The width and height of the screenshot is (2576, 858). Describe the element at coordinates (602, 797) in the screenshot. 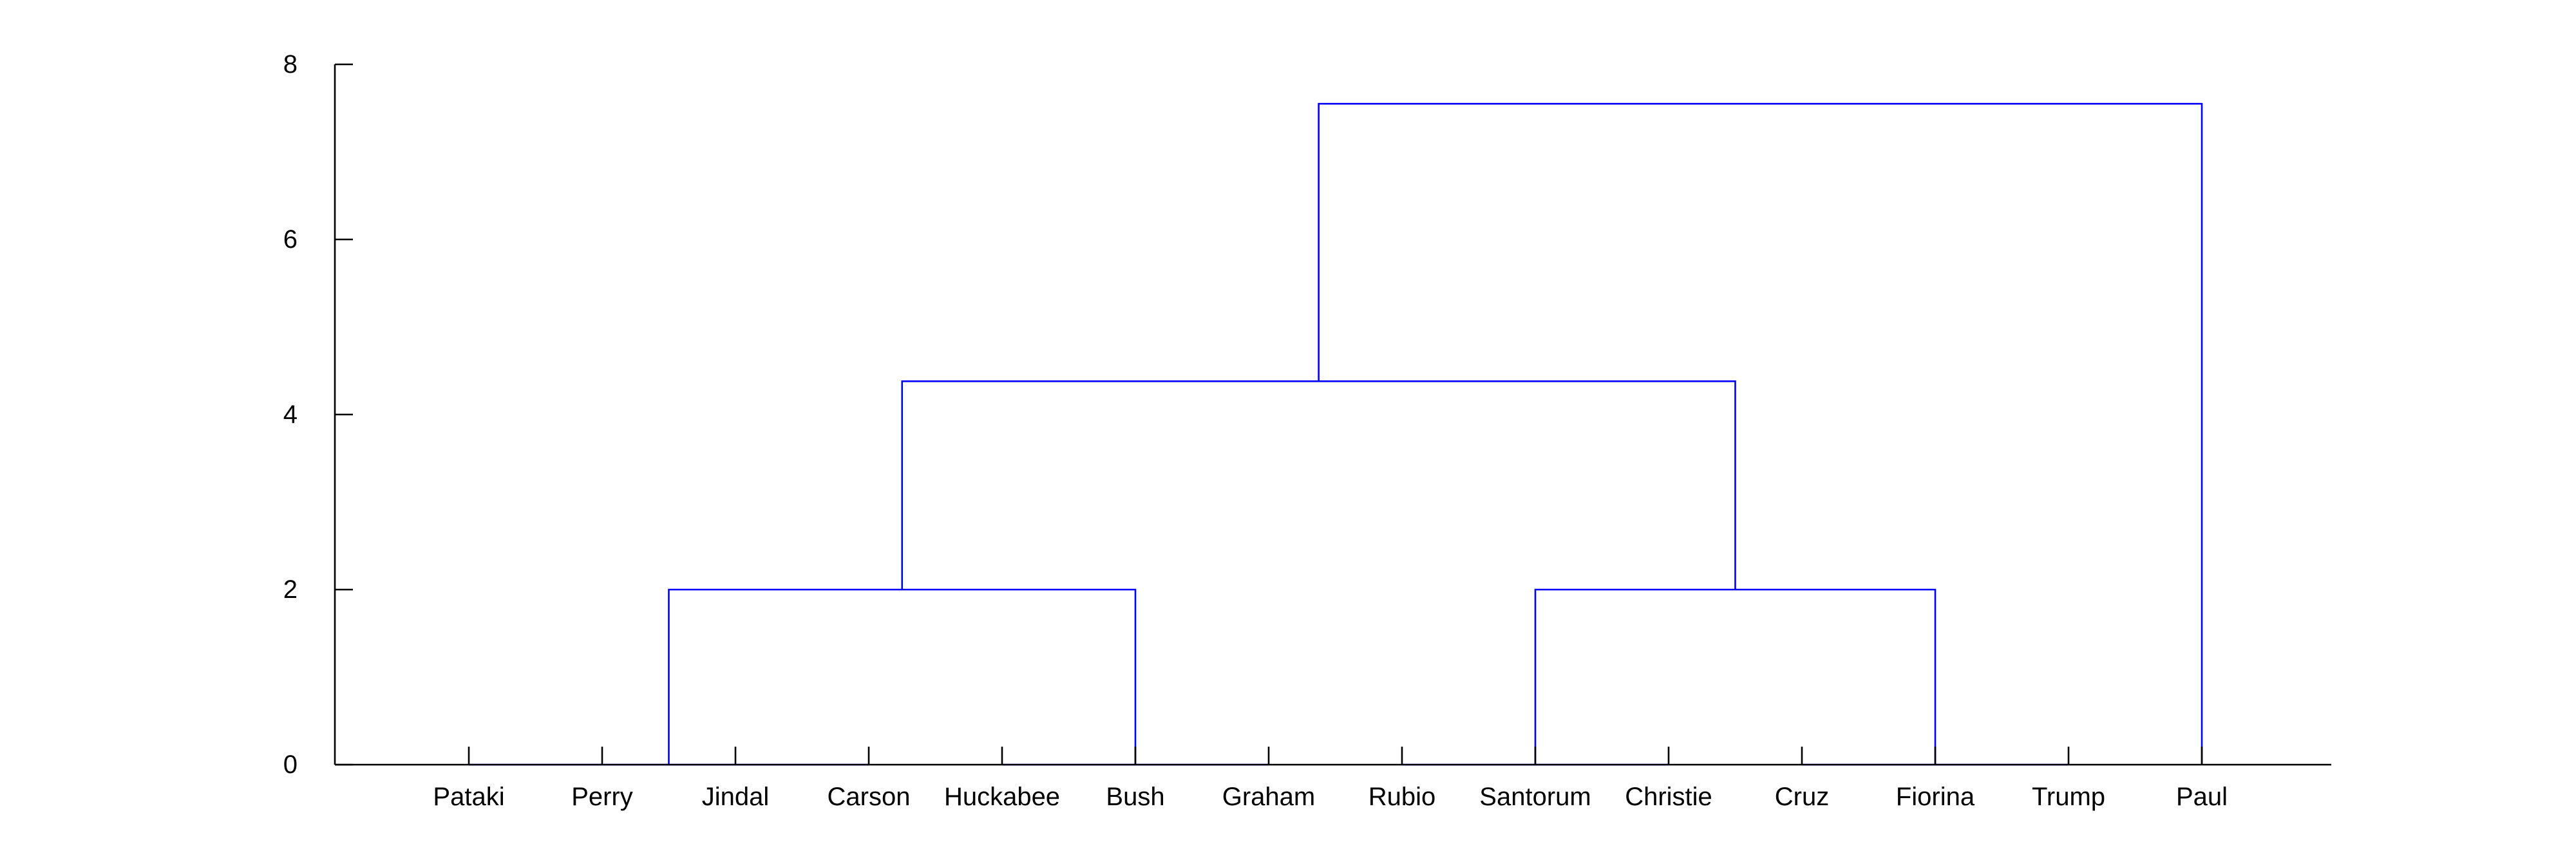

I see `leaf-label: Perry` at that location.